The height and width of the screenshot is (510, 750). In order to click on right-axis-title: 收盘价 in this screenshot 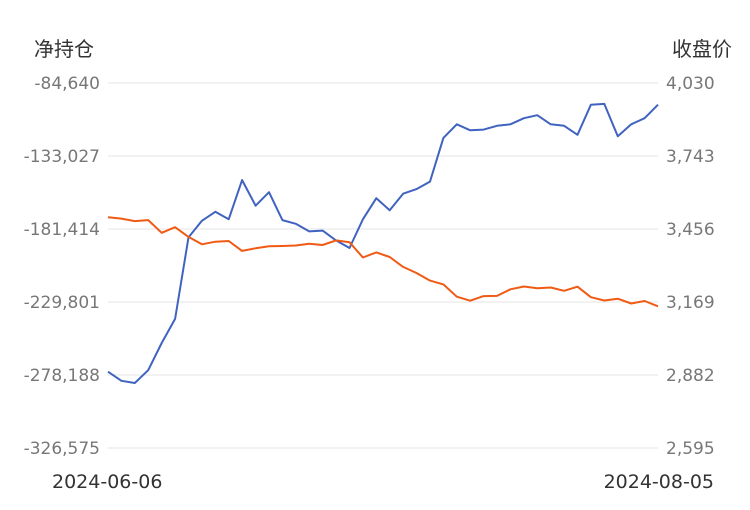, I will do `click(702, 49)`.